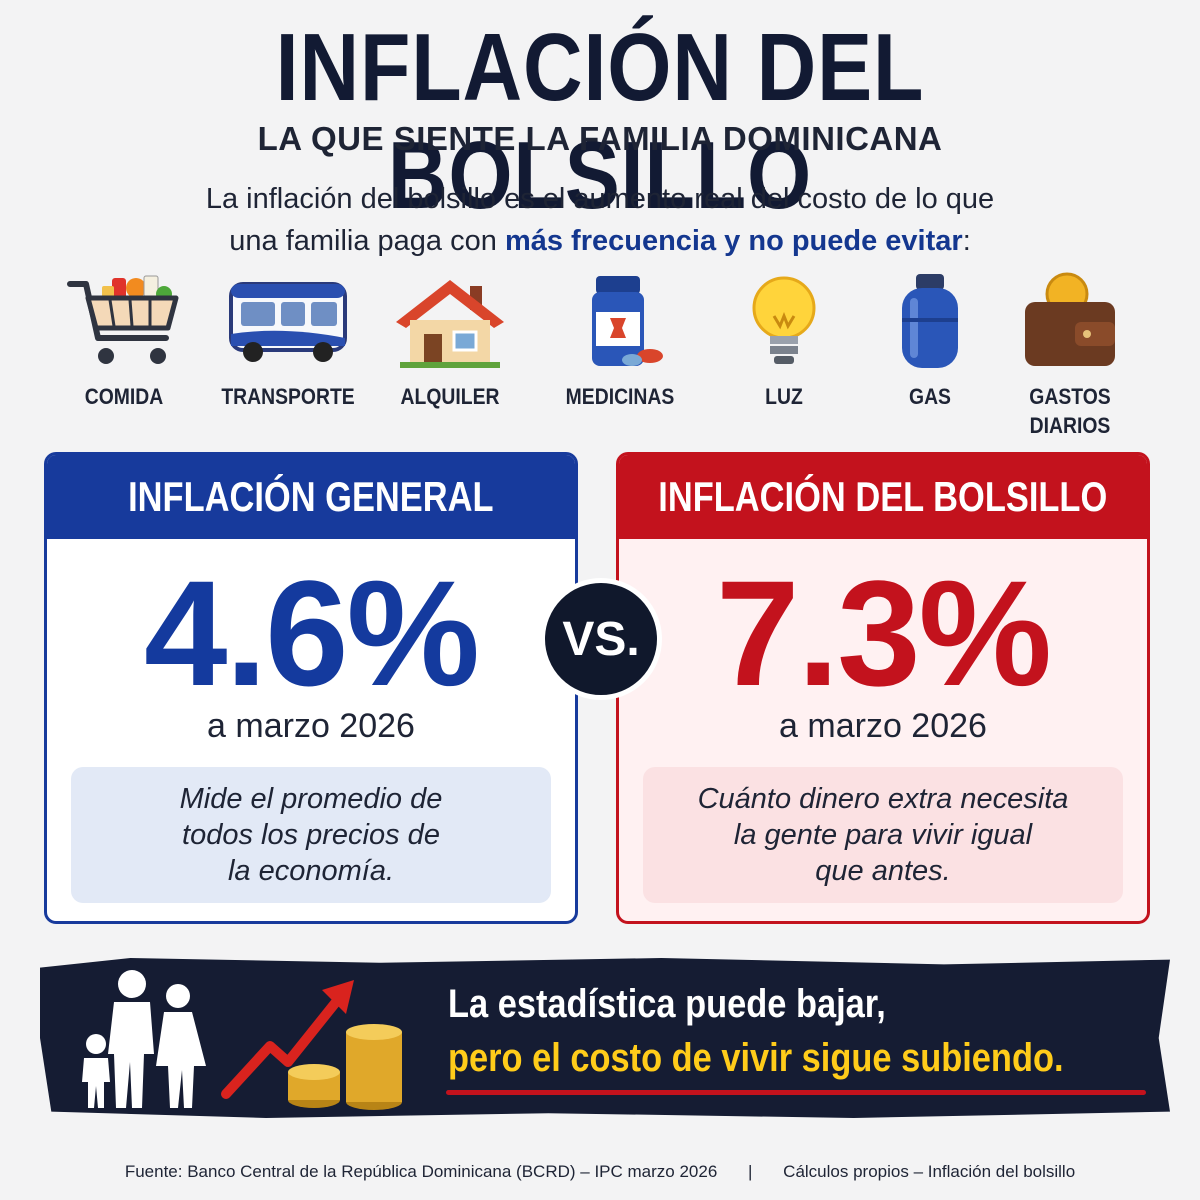  I want to click on category-transporte: TRANSPORTE, so click(288, 341).